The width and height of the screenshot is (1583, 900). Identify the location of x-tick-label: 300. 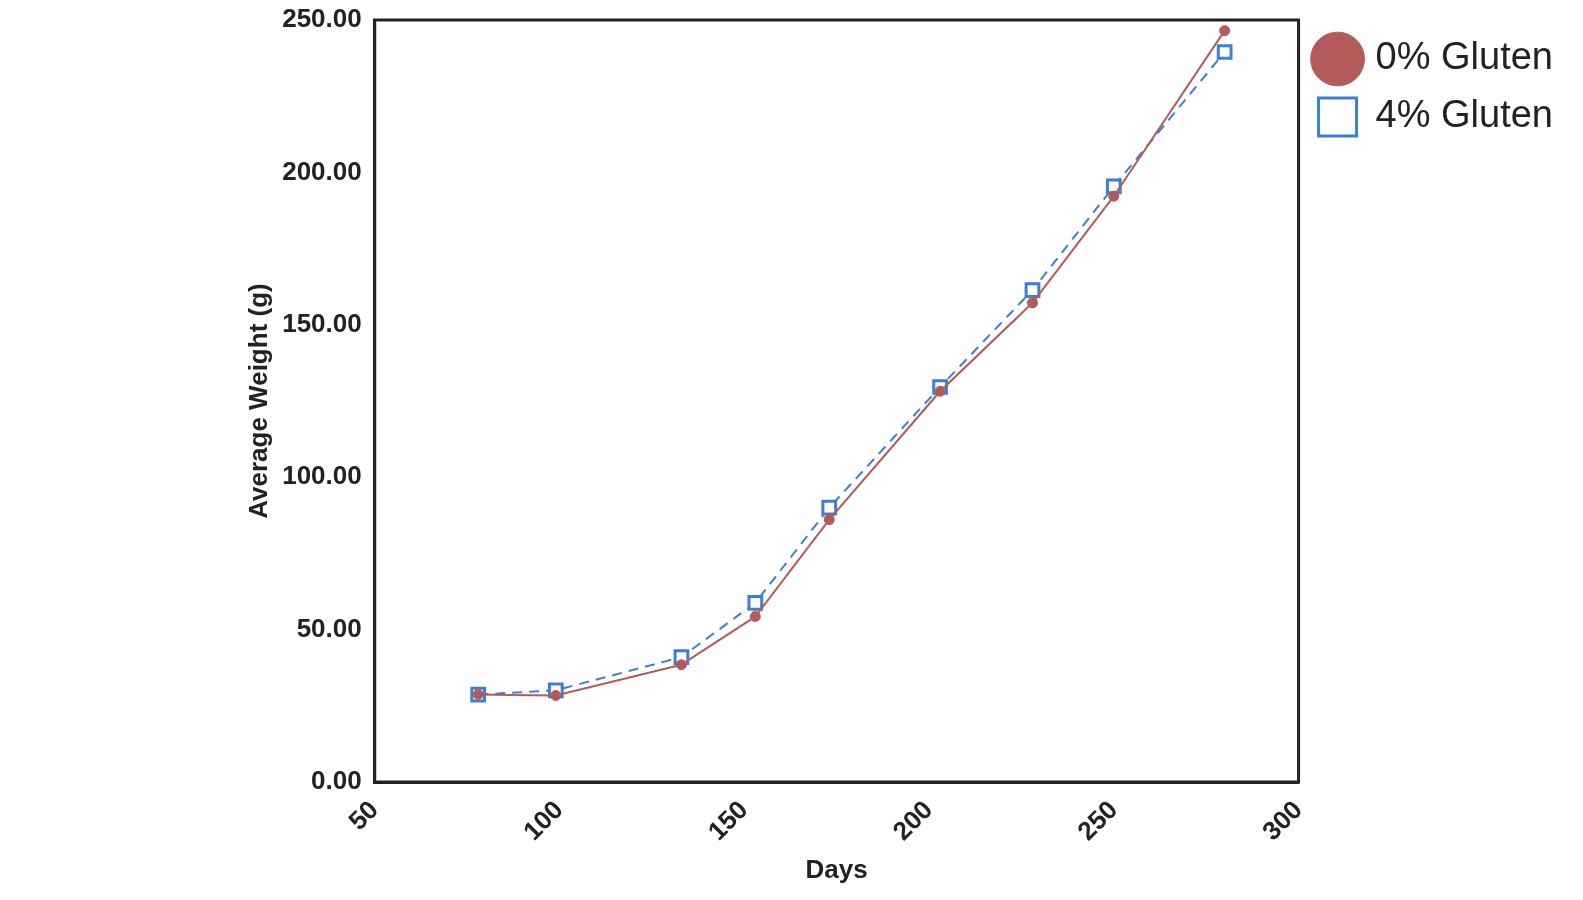
(1281, 820).